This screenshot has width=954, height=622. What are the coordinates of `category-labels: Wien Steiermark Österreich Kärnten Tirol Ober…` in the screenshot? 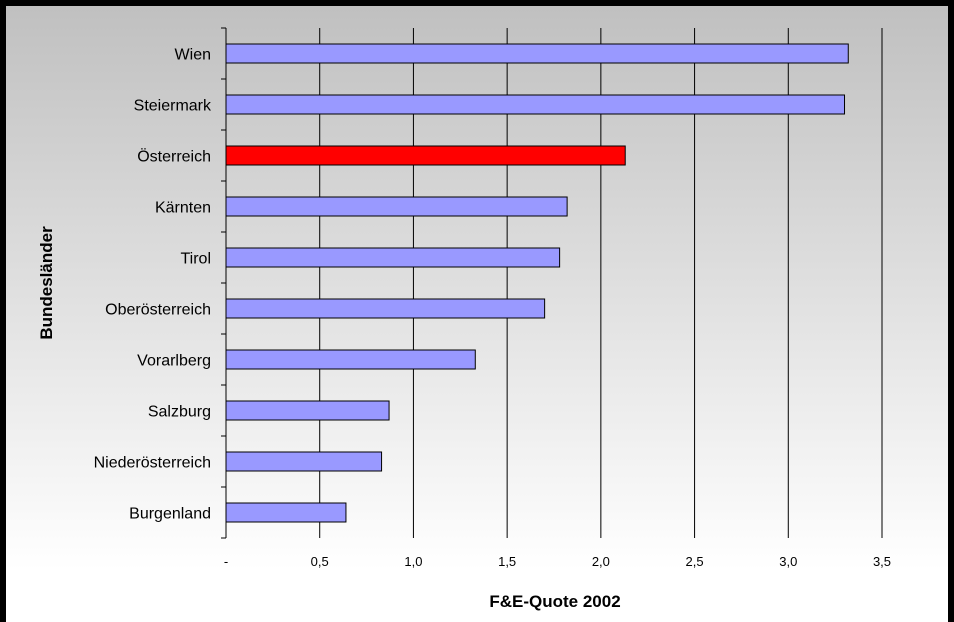 It's located at (153, 285).